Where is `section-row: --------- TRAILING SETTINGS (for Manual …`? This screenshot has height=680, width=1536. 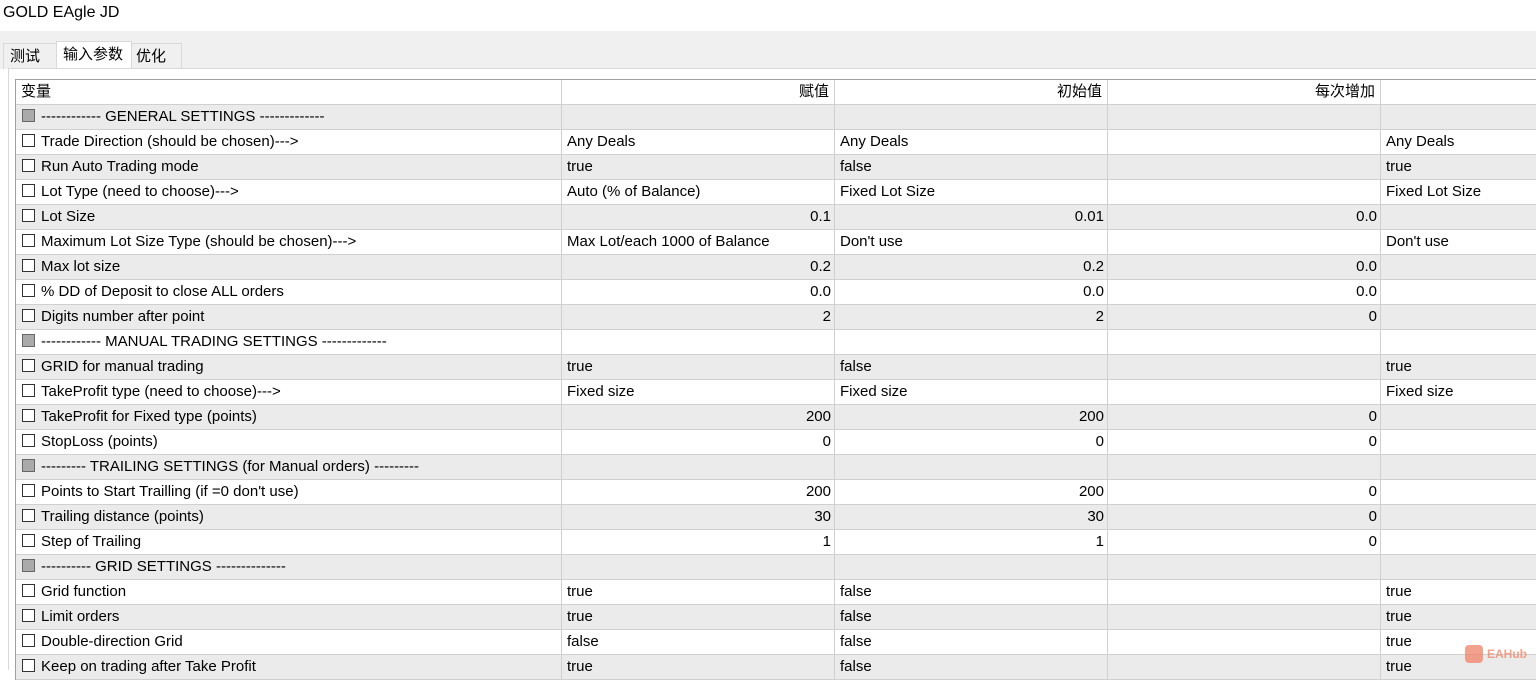 section-row: --------- TRAILING SETTINGS (for Manual … is located at coordinates (776, 467).